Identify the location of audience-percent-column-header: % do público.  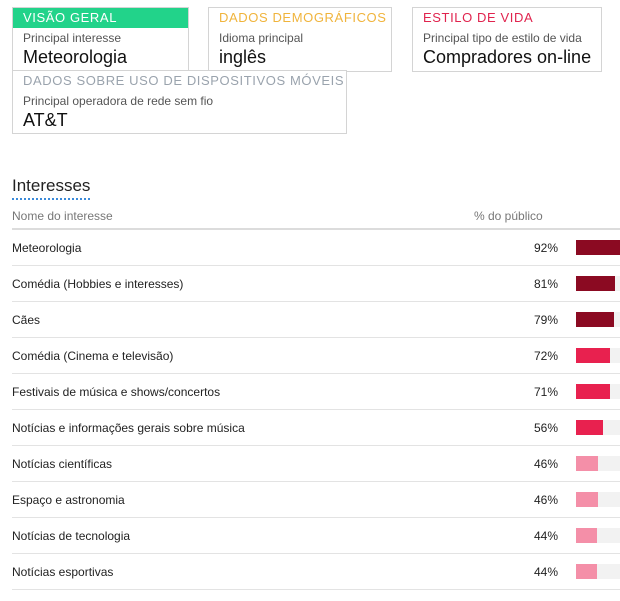
(508, 216).